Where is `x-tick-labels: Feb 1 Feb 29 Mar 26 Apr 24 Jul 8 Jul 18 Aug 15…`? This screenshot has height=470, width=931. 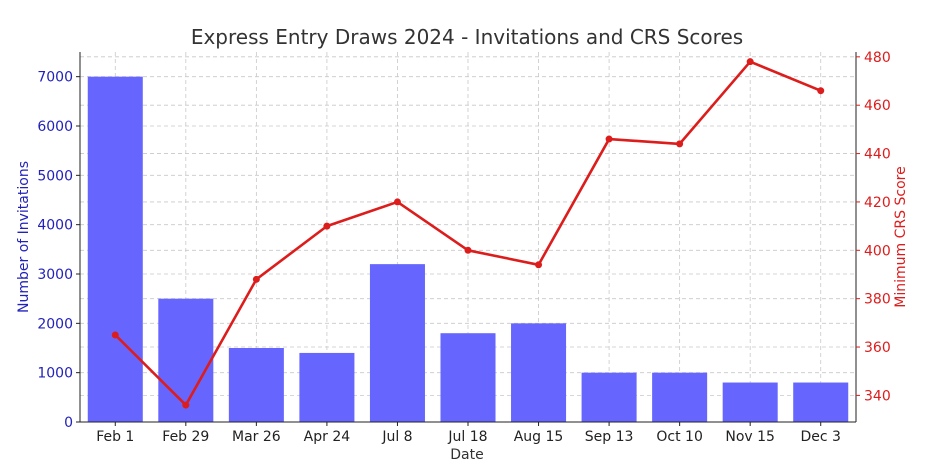 x-tick-labels: Feb 1 Feb 29 Mar 26 Apr 24 Jul 8 Jul 18 Aug 15… is located at coordinates (468, 433).